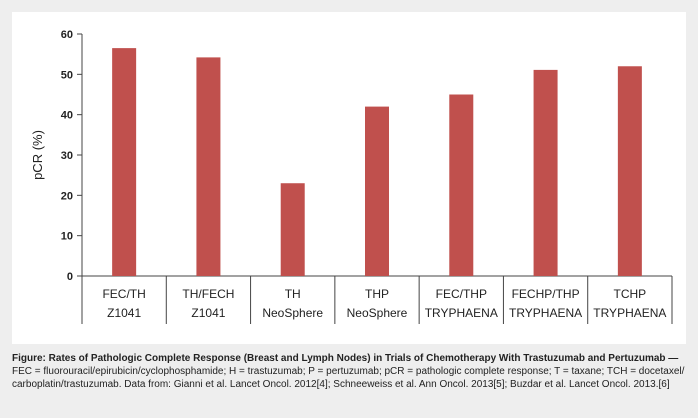 The height and width of the screenshot is (418, 698). Describe the element at coordinates (123, 294) in the screenshot. I see `x-tick-label: FEC/TH` at that location.